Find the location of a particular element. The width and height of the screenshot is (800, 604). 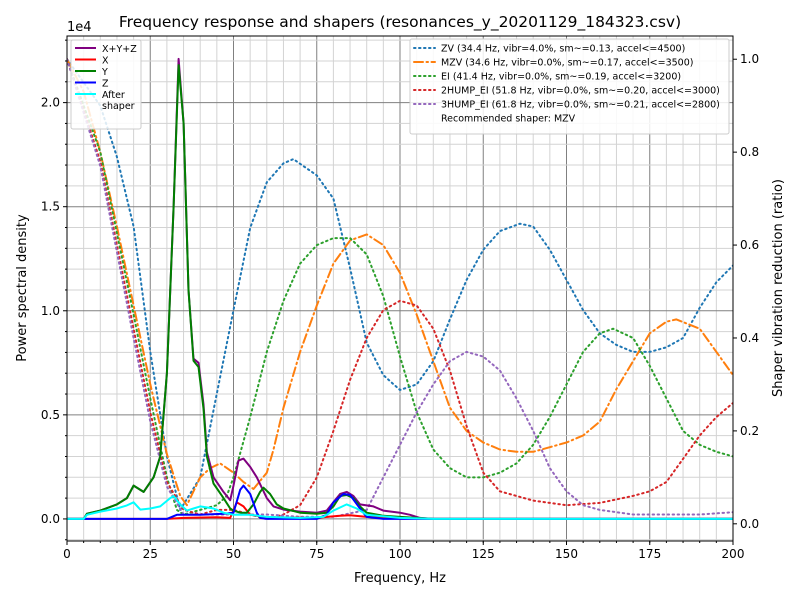

y-axis-label: Power spectral density is located at coordinates (22, 288).